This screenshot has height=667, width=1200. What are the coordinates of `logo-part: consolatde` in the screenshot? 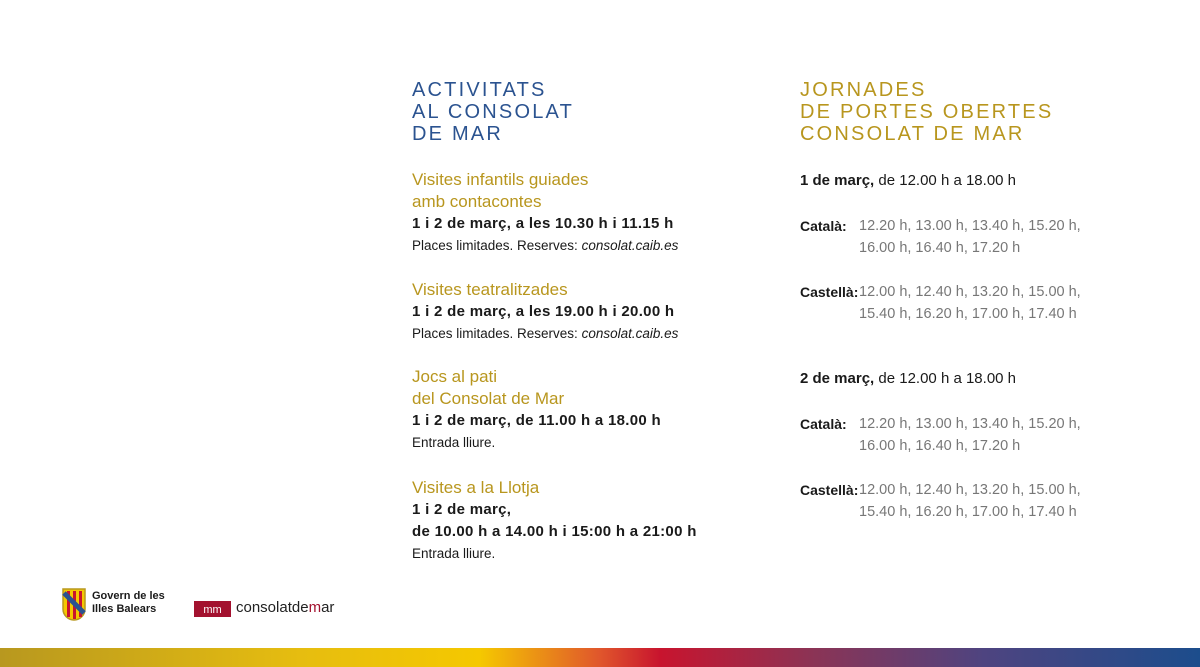 It's located at (272, 607).